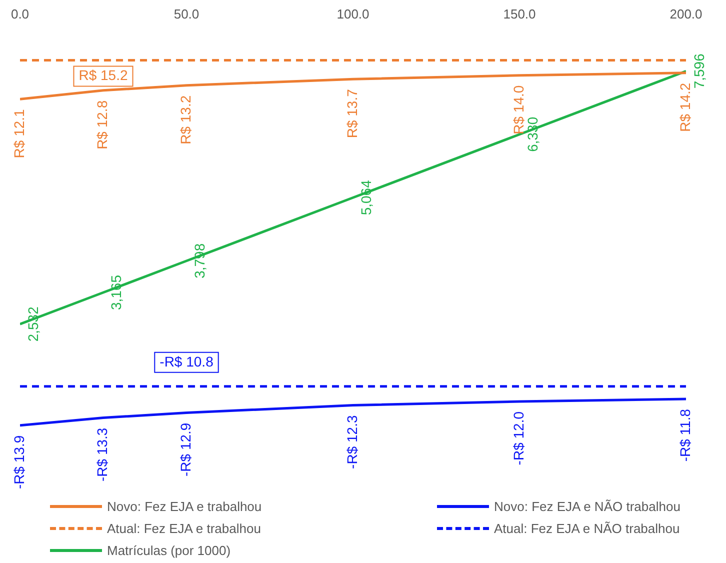 This screenshot has width=726, height=563. What do you see at coordinates (185, 449) in the screenshot?
I see `data-label: -R$ 12.9` at bounding box center [185, 449].